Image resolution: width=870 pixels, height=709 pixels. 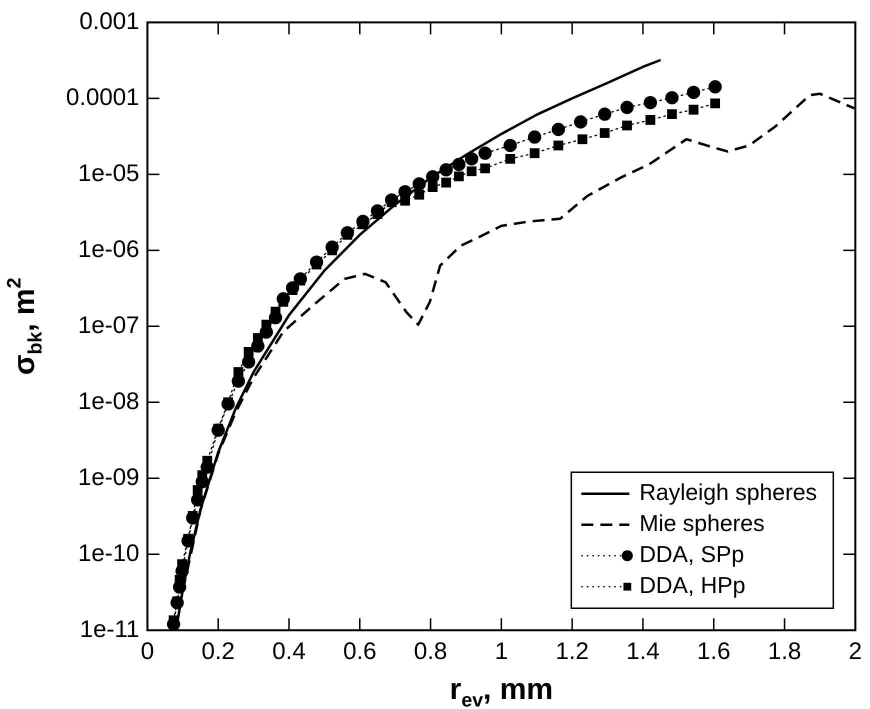 What do you see at coordinates (702, 523) in the screenshot?
I see `legend-label: Mie spheres` at bounding box center [702, 523].